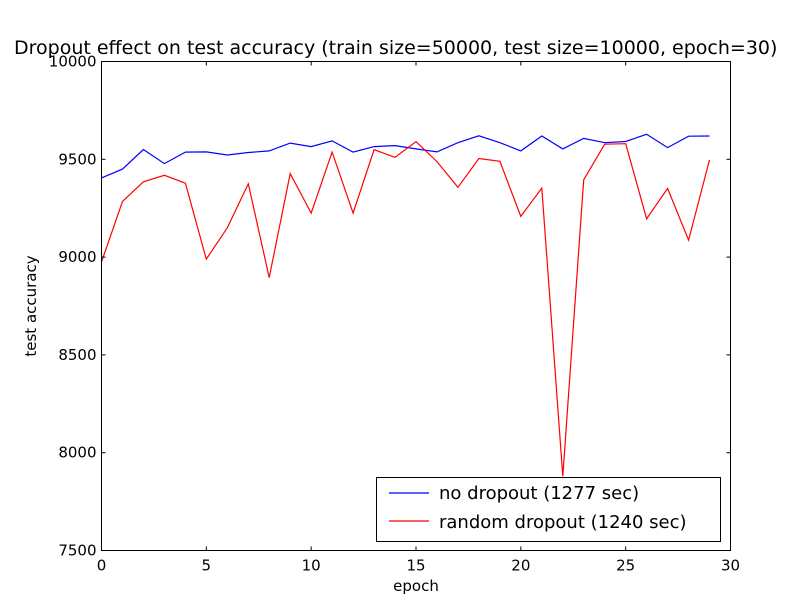 This screenshot has width=812, height=612. What do you see at coordinates (77, 159) in the screenshot?
I see `y-tick-label: 9500` at bounding box center [77, 159].